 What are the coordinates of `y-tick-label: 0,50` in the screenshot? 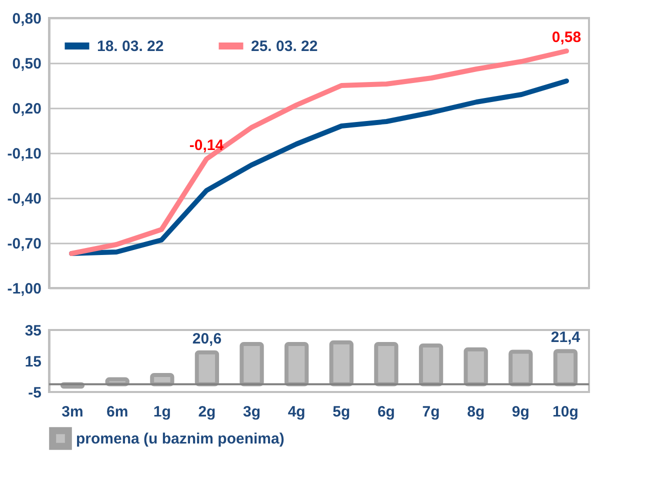 It's located at (27, 64).